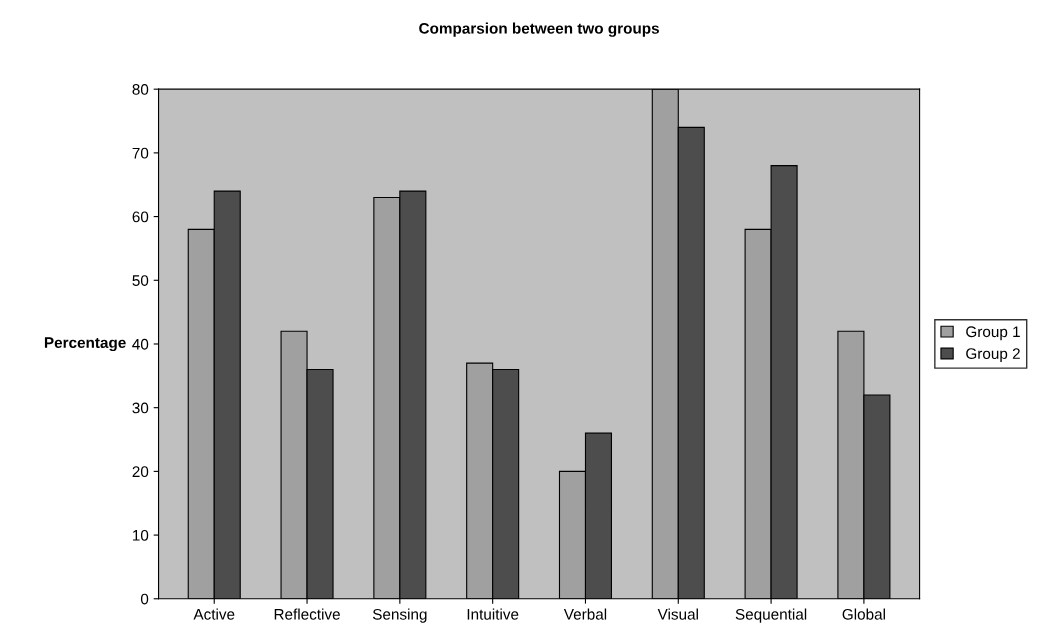 Image resolution: width=1057 pixels, height=637 pixels. What do you see at coordinates (771, 615) in the screenshot?
I see `x-tick-label: Sequential` at bounding box center [771, 615].